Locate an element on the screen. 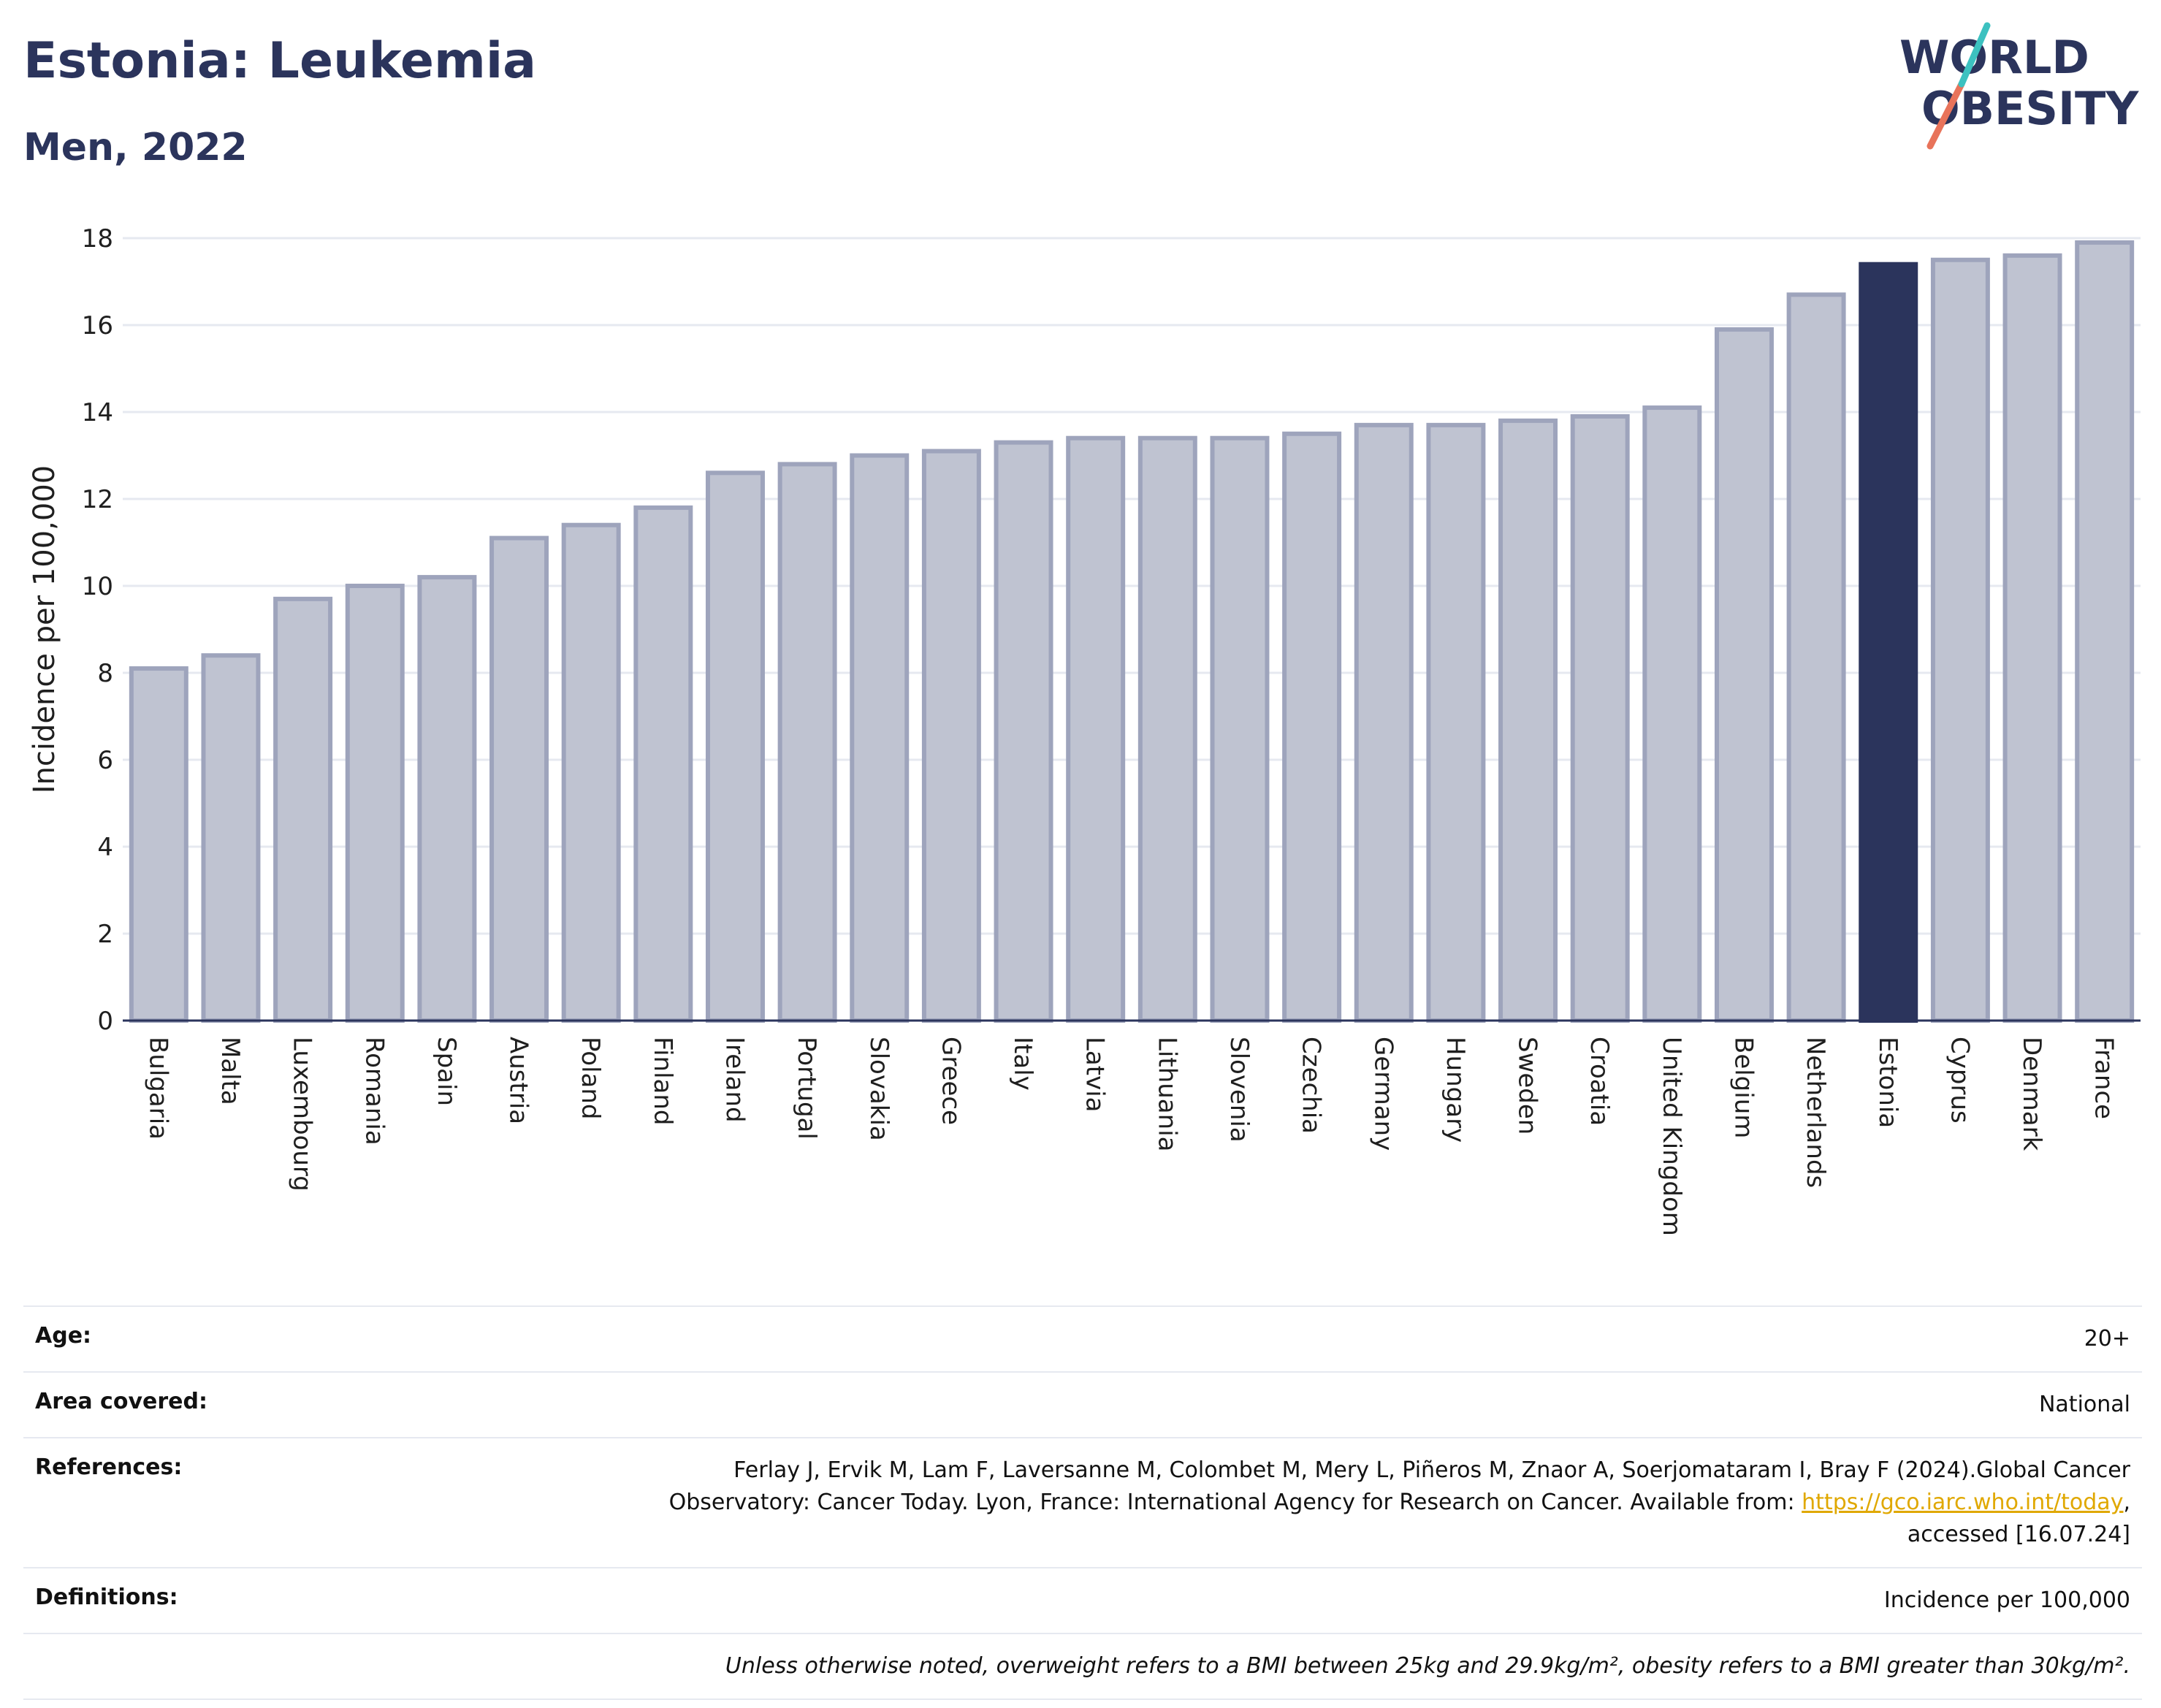  bar-luxembourg is located at coordinates (303, 810).